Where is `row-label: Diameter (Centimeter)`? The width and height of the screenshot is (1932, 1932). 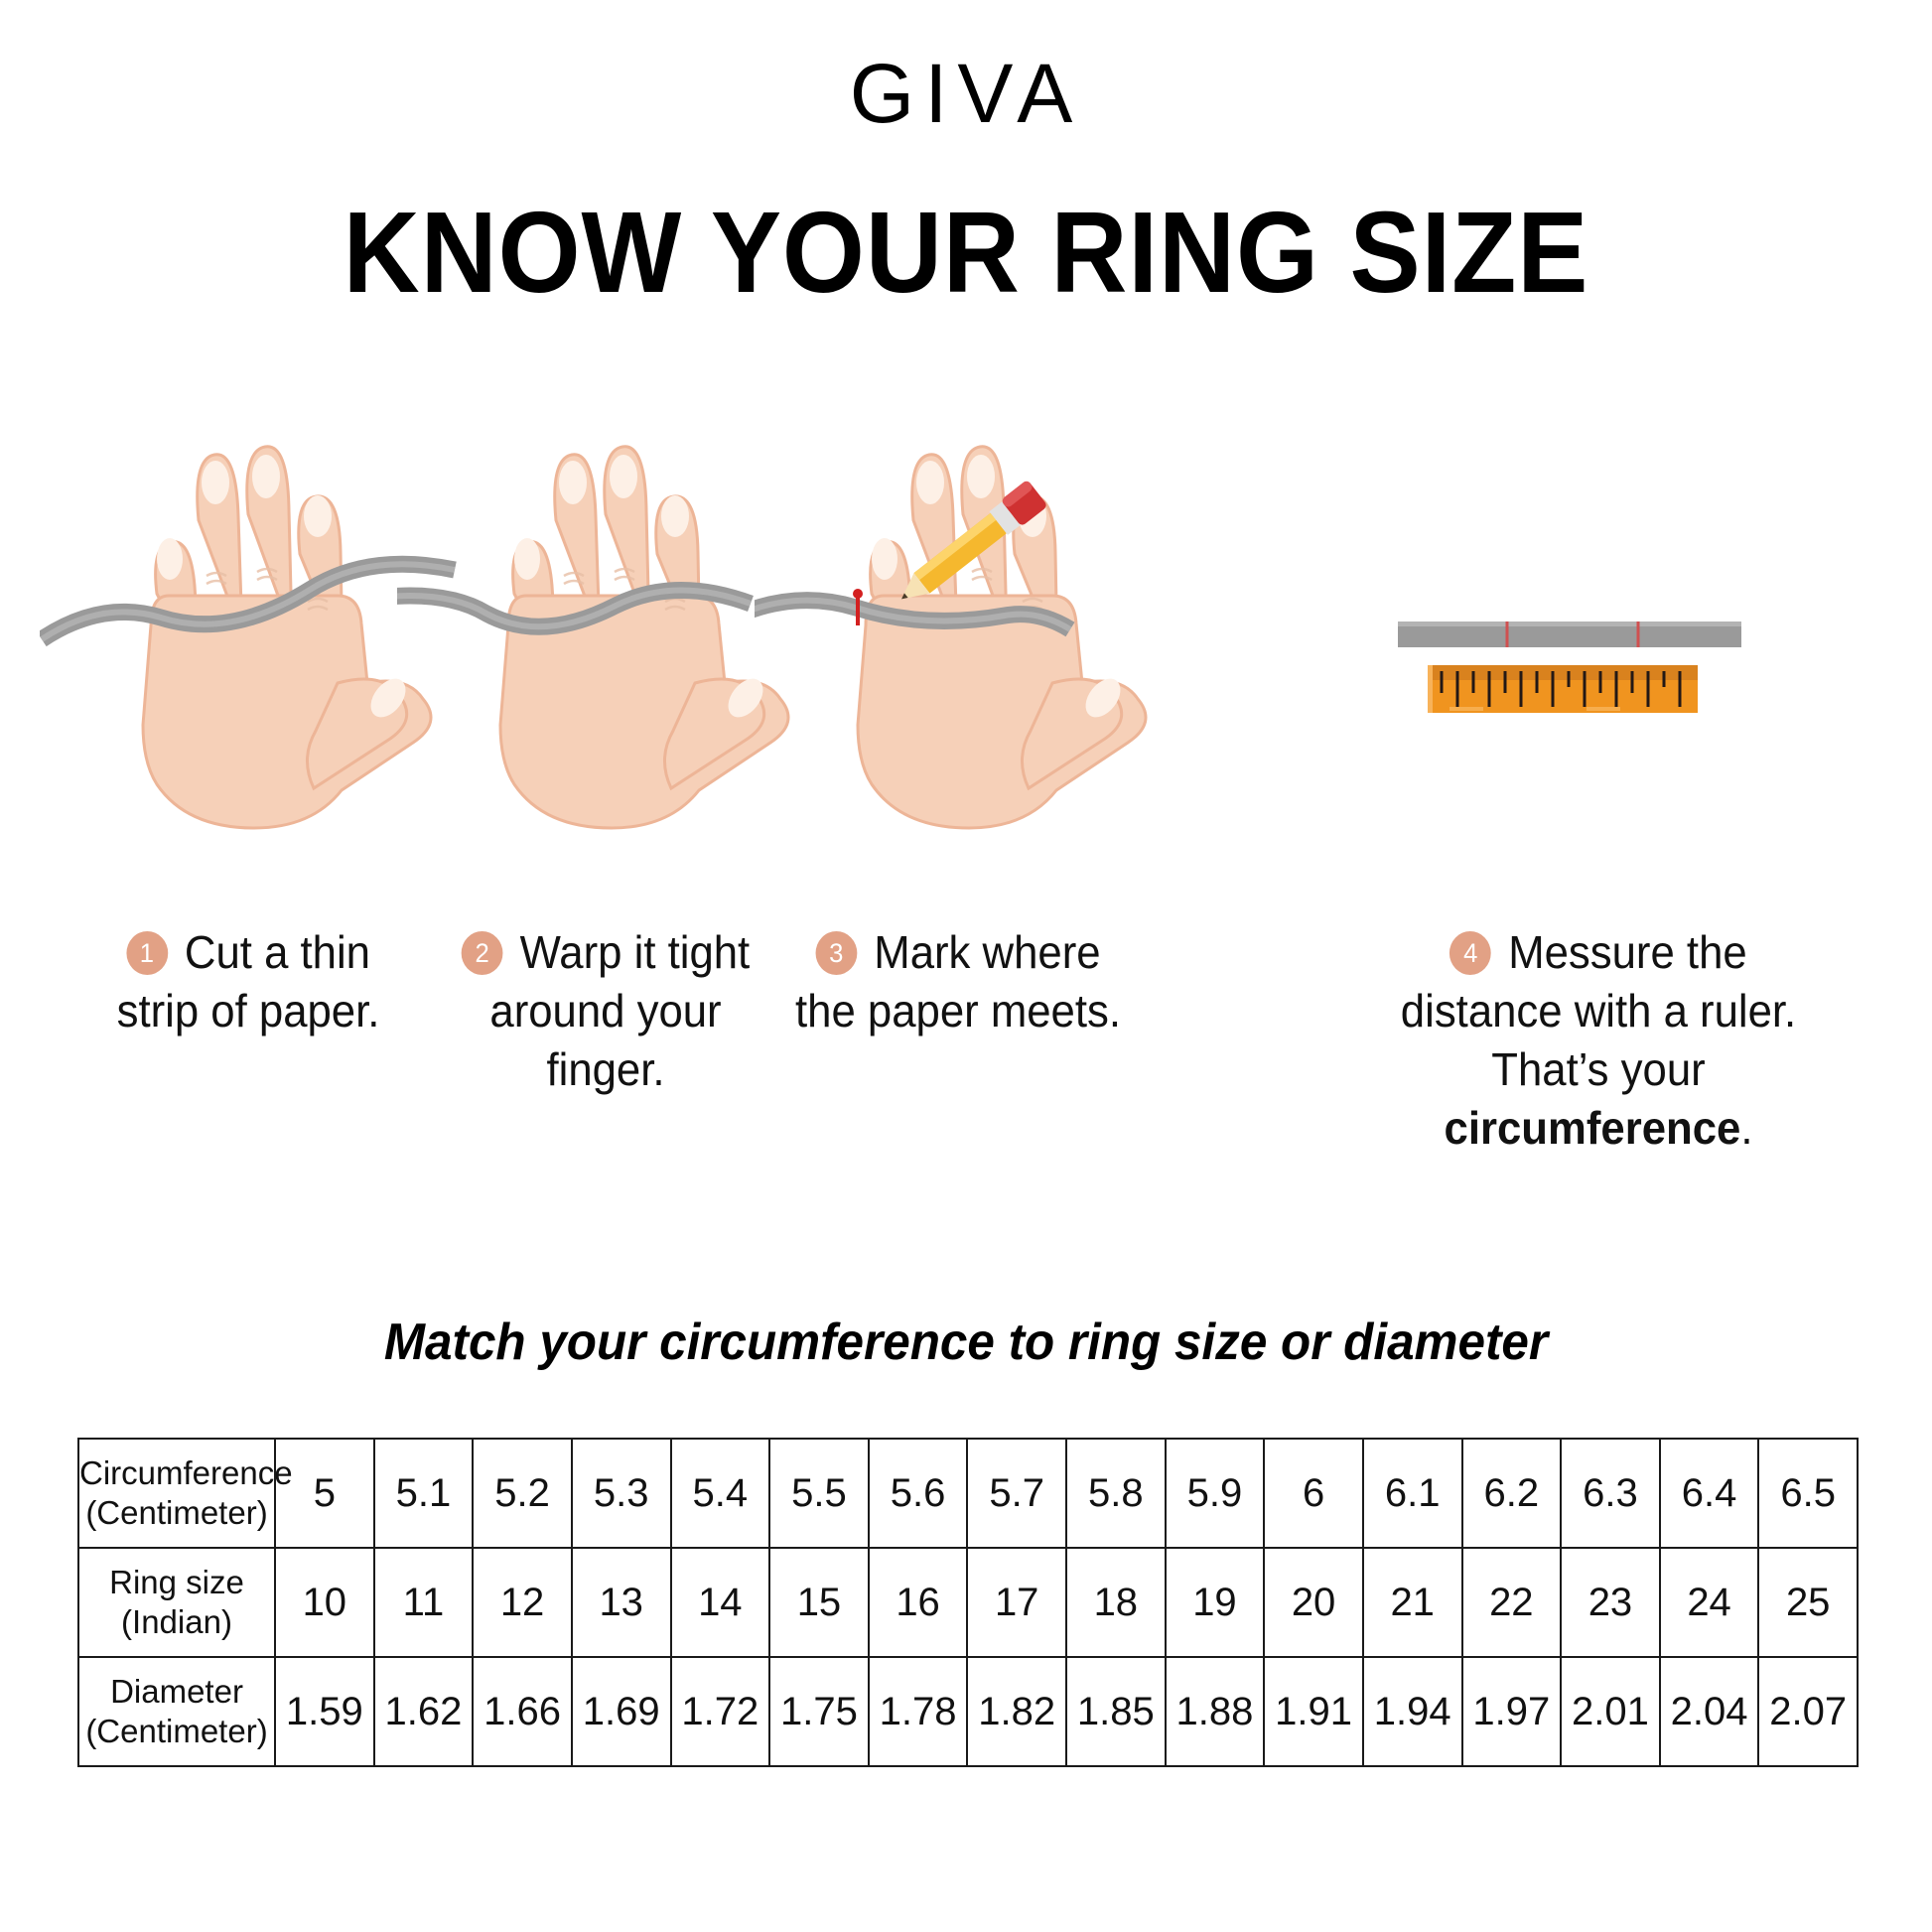 row-label: Diameter (Centimeter) is located at coordinates (176, 1711).